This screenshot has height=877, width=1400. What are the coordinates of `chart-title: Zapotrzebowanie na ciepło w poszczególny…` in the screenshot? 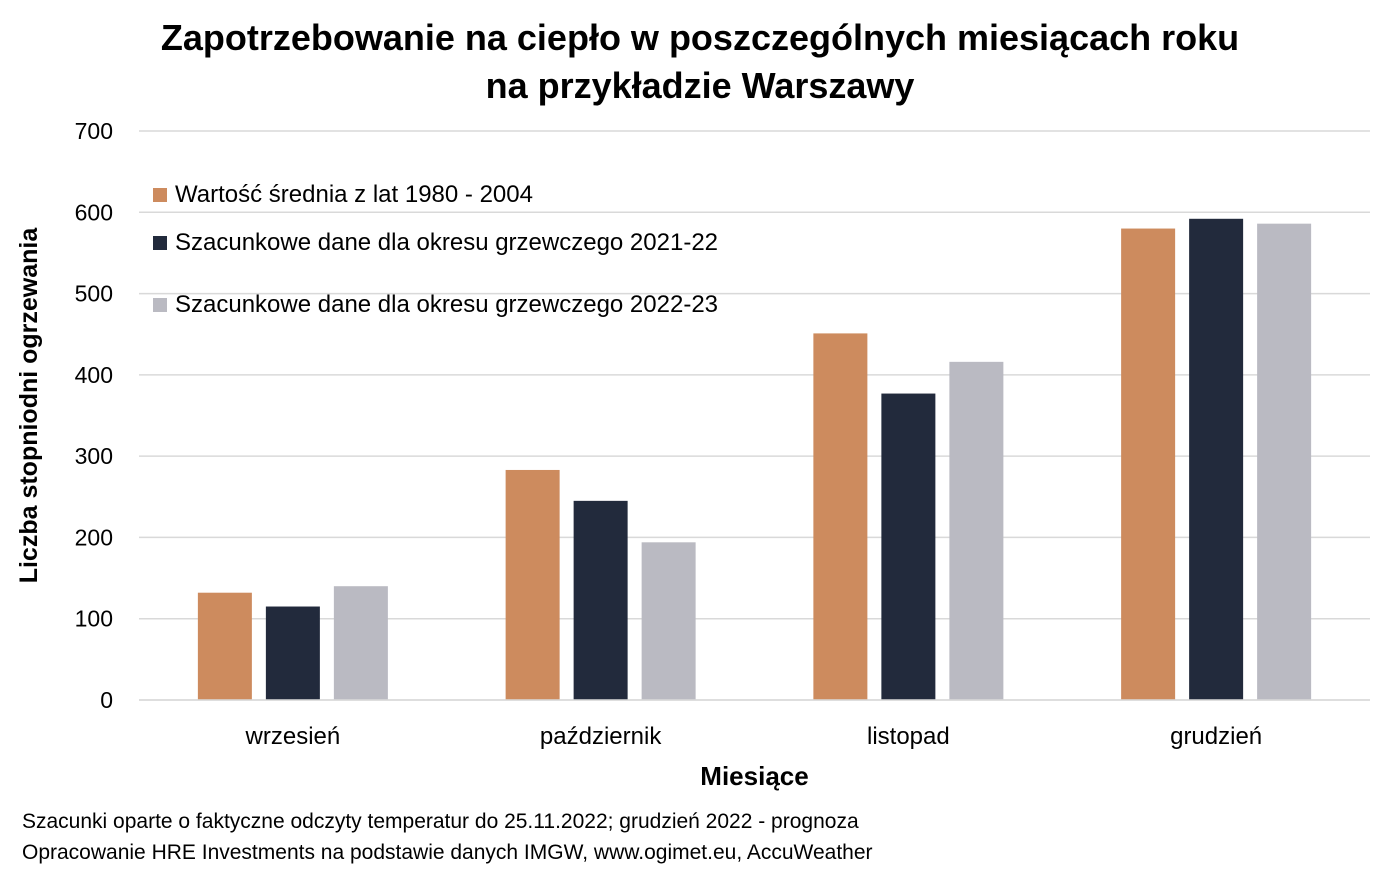 It's located at (700, 62).